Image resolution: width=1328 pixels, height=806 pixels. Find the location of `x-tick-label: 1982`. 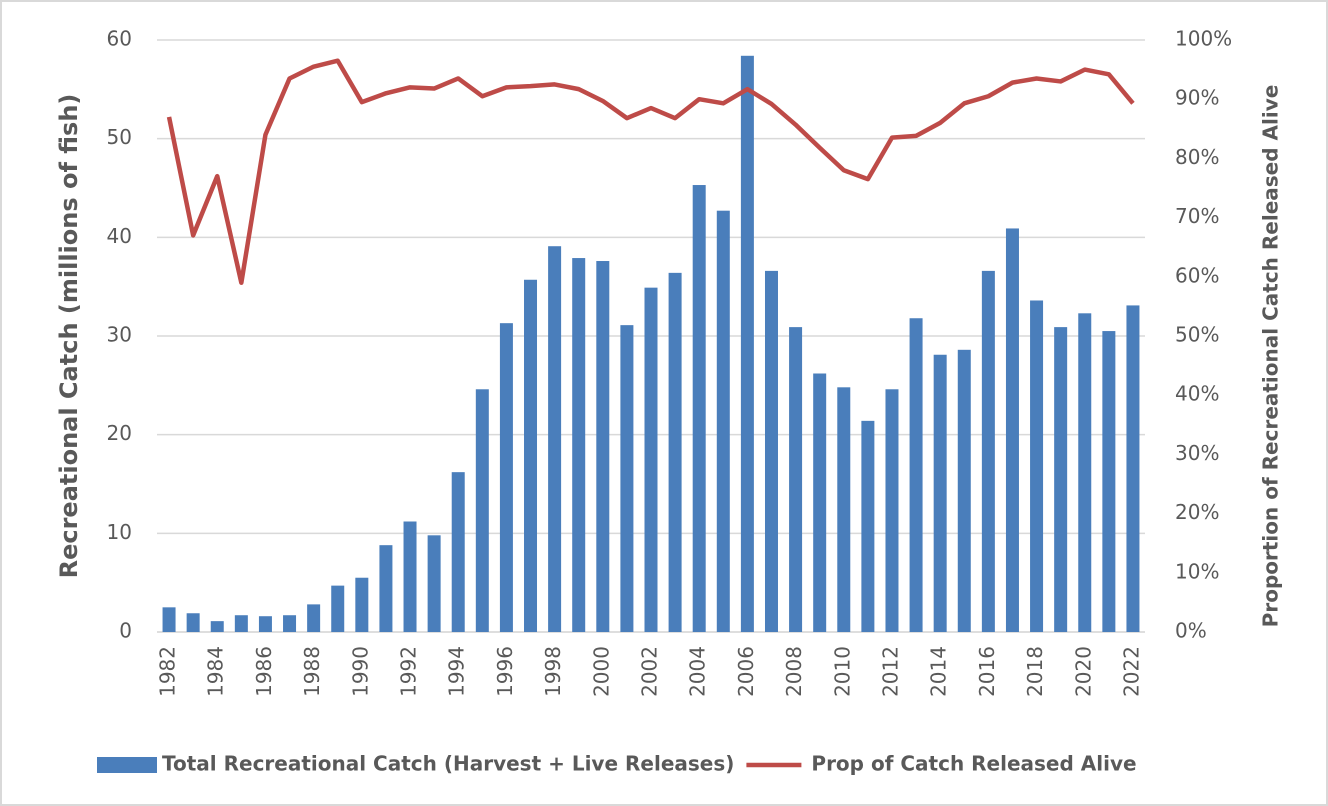

x-tick-label: 1982 is located at coordinates (168, 671).